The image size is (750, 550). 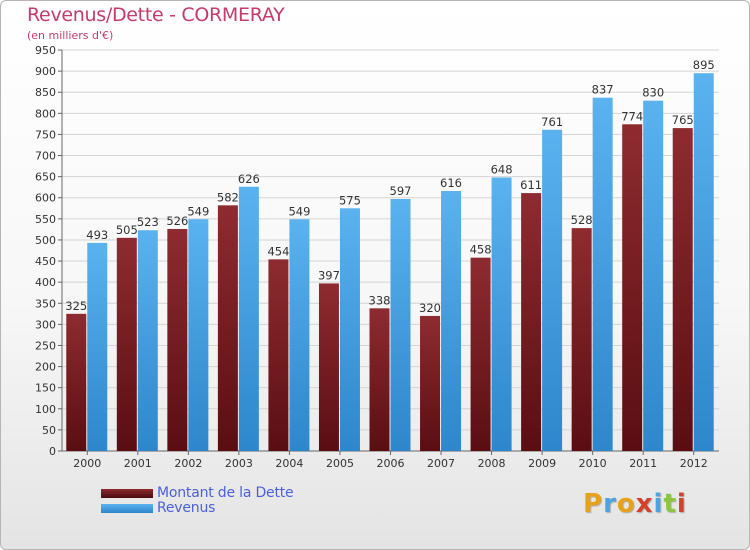 What do you see at coordinates (401, 191) in the screenshot?
I see `value-label-revenus: 597` at bounding box center [401, 191].